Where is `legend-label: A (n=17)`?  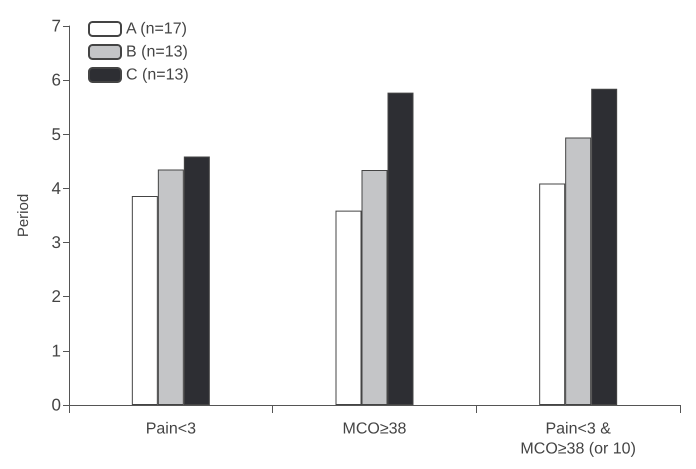
legend-label: A (n=17) is located at coordinates (156, 29).